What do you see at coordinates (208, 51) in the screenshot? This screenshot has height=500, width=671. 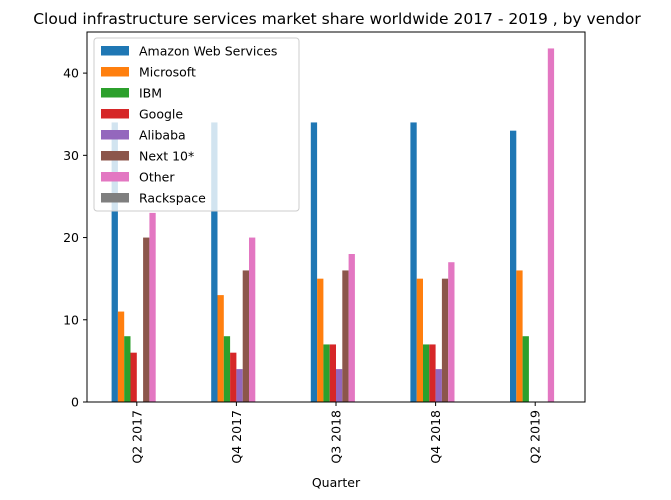 I see `legend-label: Amazon Web Services` at bounding box center [208, 51].